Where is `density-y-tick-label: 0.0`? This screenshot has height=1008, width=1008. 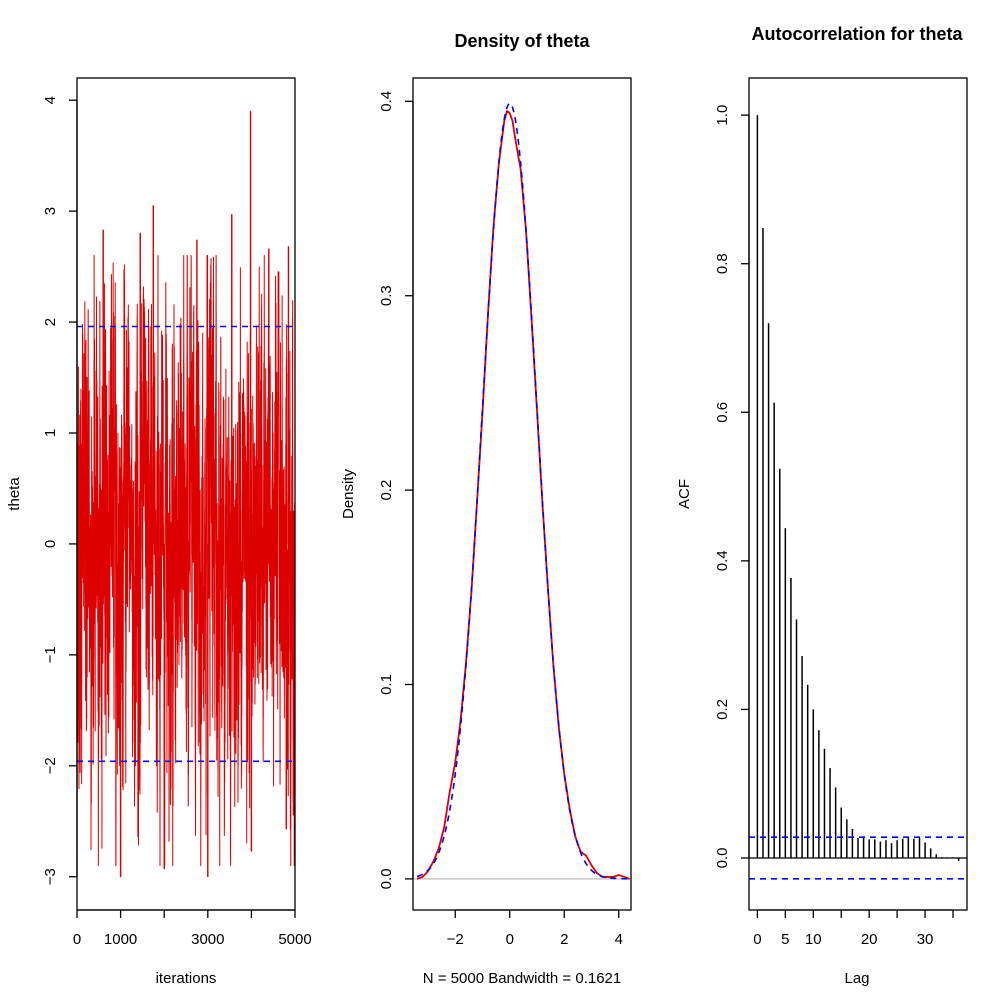
density-y-tick-label: 0.0 is located at coordinates (386, 878).